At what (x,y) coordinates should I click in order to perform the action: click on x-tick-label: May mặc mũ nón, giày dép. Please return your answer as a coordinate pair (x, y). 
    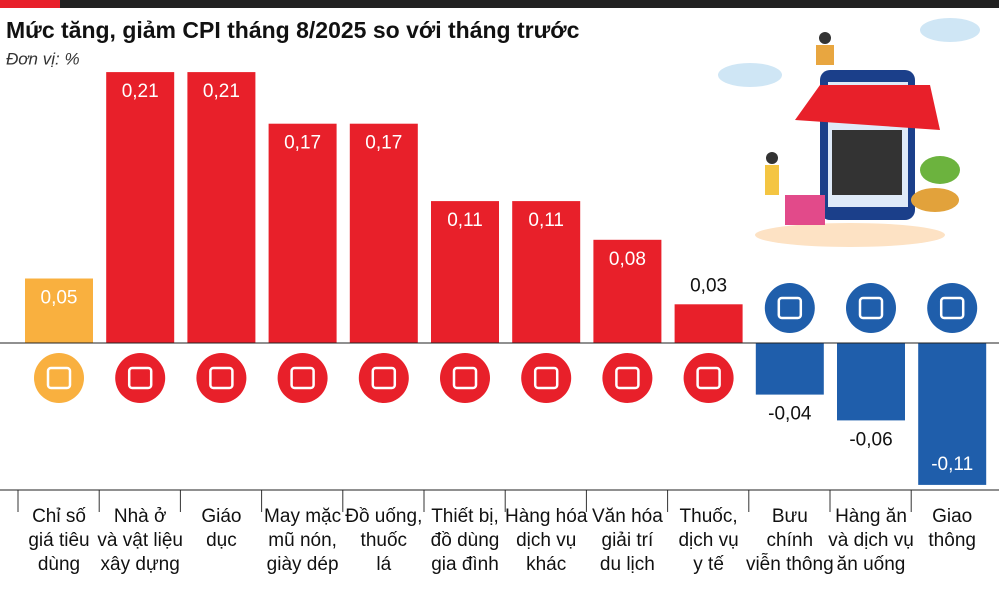
    Looking at the image, I should click on (303, 540).